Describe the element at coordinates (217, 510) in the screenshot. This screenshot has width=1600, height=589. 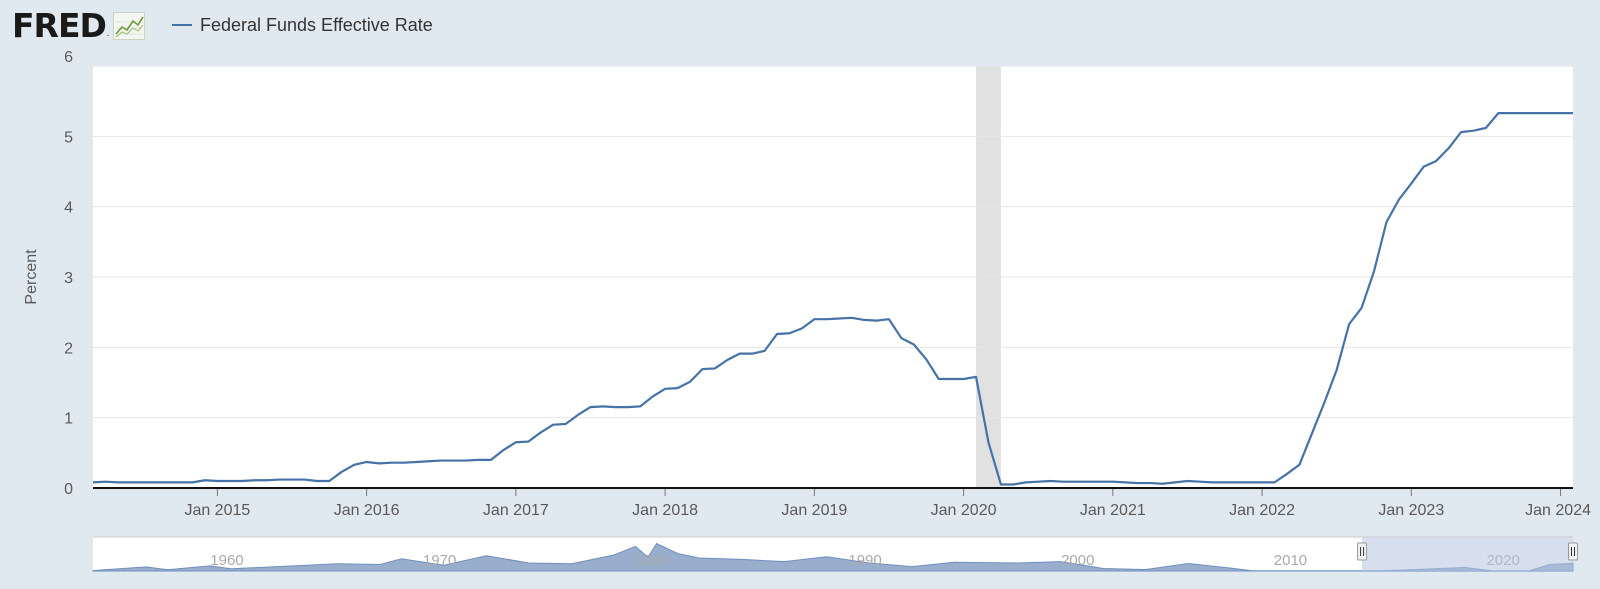
I see `x-tick-label: Jan 2015` at that location.